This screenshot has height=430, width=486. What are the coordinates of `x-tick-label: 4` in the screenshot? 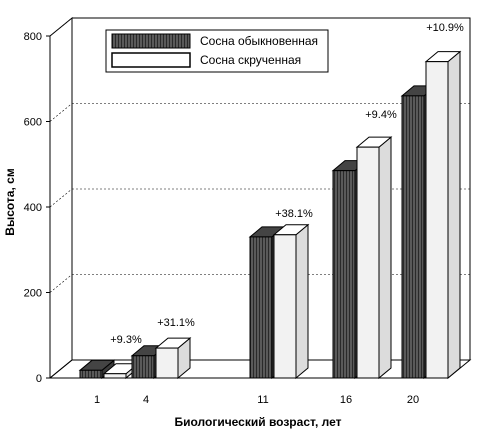 It's located at (146, 400).